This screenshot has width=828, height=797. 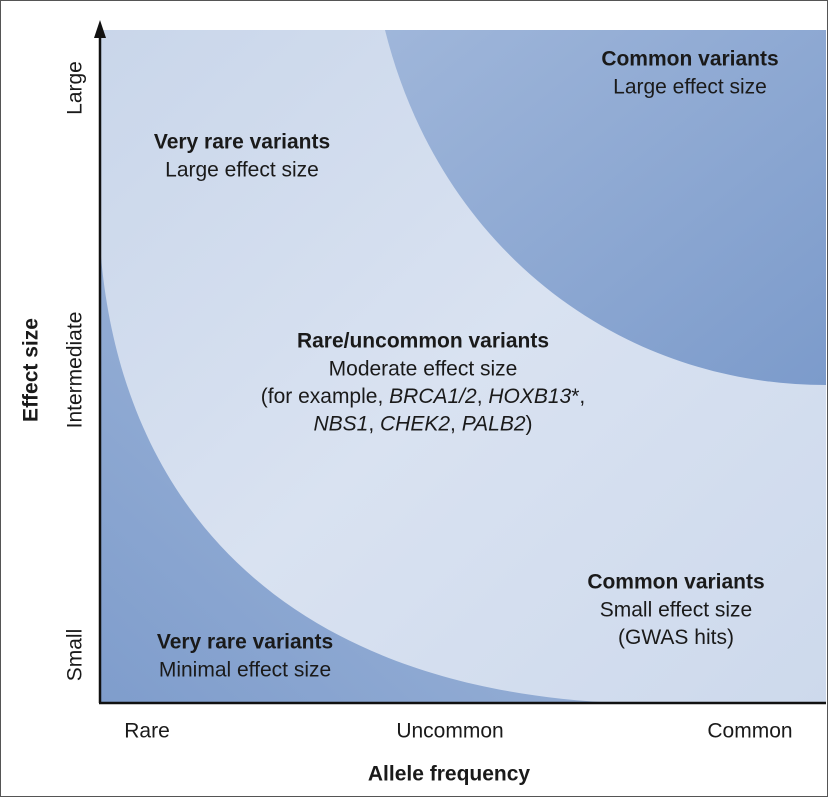 I want to click on region-line: (GWAS hits), so click(x=676, y=637).